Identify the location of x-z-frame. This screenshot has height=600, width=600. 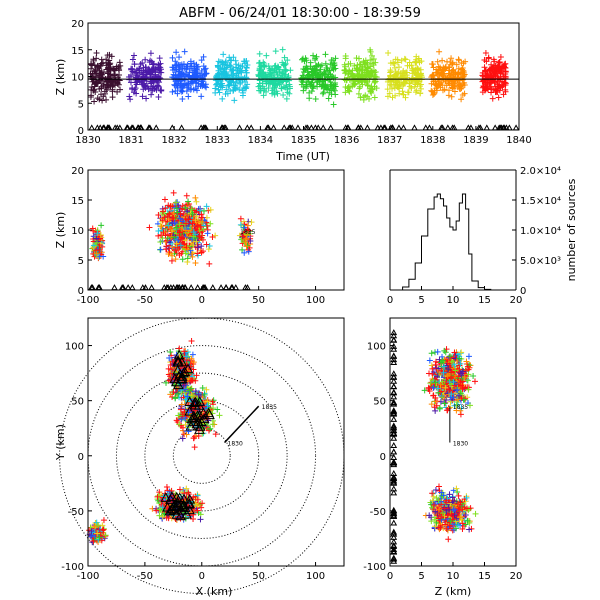
(216, 230).